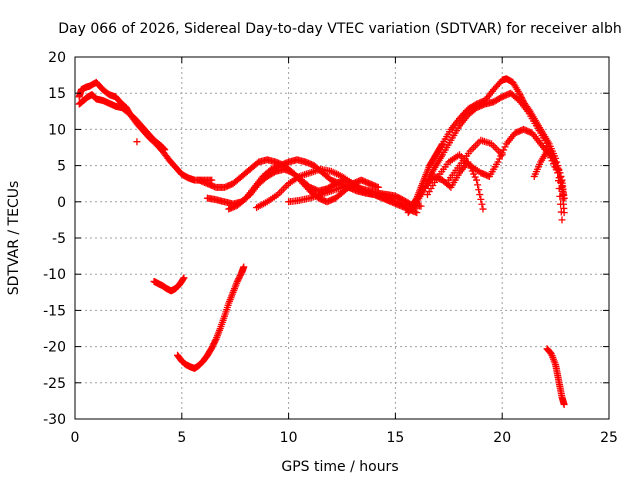 The width and height of the screenshot is (640, 480). What do you see at coordinates (57, 130) in the screenshot?
I see `y-tick-label: 10` at bounding box center [57, 130].